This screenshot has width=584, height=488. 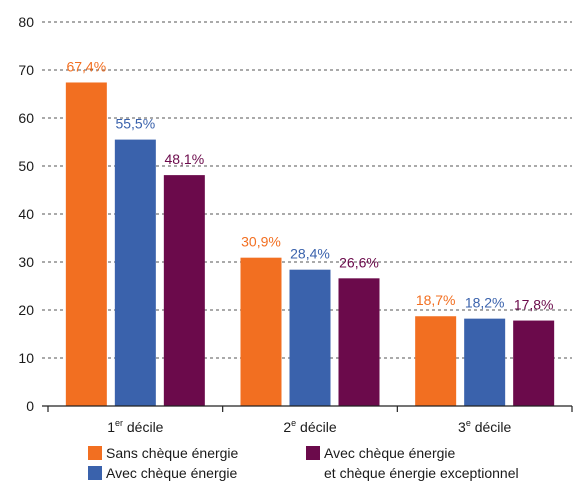 What do you see at coordinates (26, 22) in the screenshot?
I see `y-tick-label: 80` at bounding box center [26, 22].